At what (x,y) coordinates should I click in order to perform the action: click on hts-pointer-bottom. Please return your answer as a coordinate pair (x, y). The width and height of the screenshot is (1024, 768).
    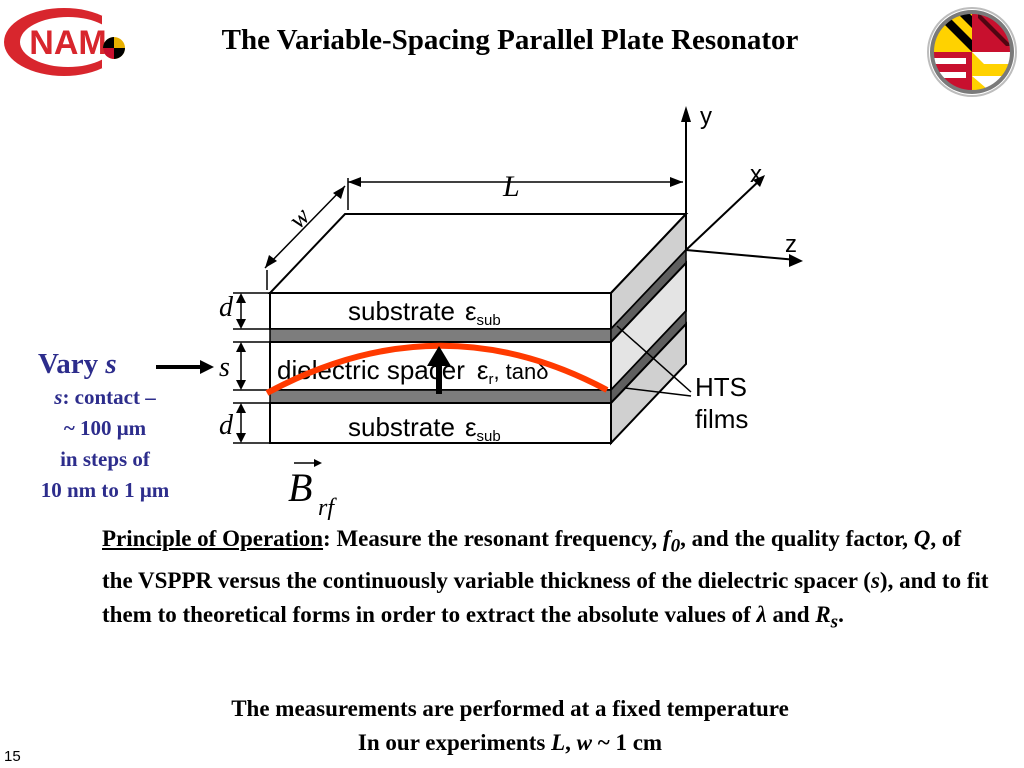
    Looking at the image, I should click on (658, 392).